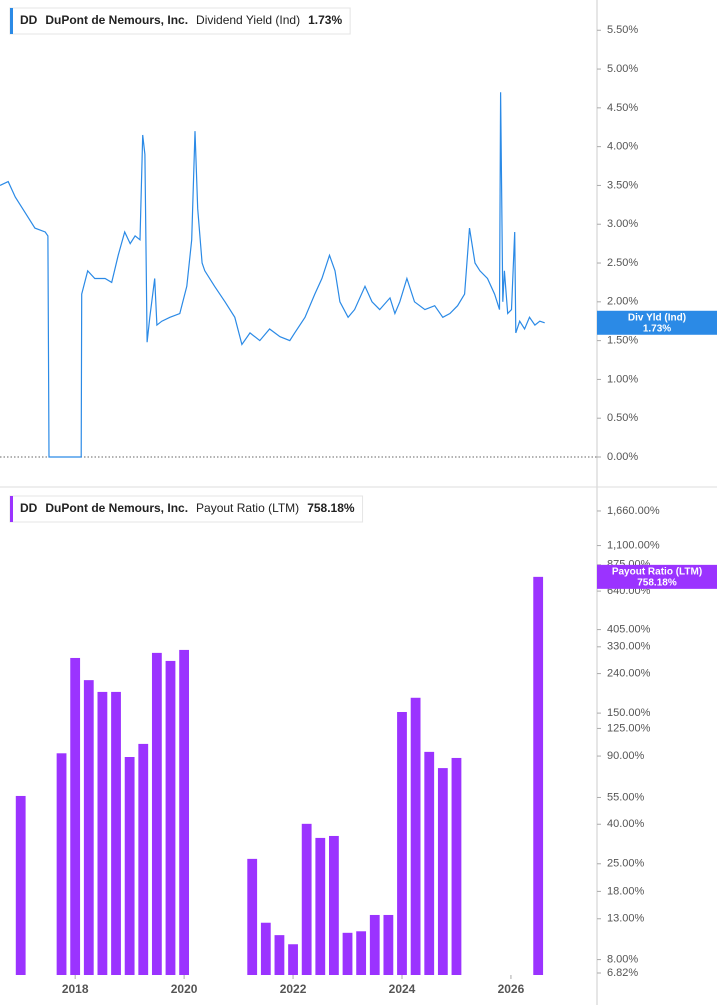 This screenshot has height=1005, width=717. I want to click on y-tick-label: 4.50%, so click(622, 108).